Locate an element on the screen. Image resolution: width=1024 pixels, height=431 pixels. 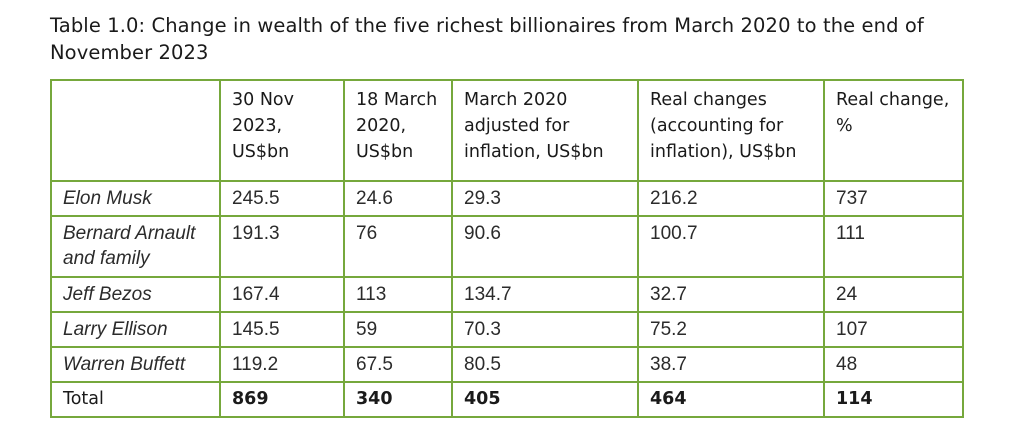
billionaire-name: Jeff Bezos is located at coordinates (135, 294).